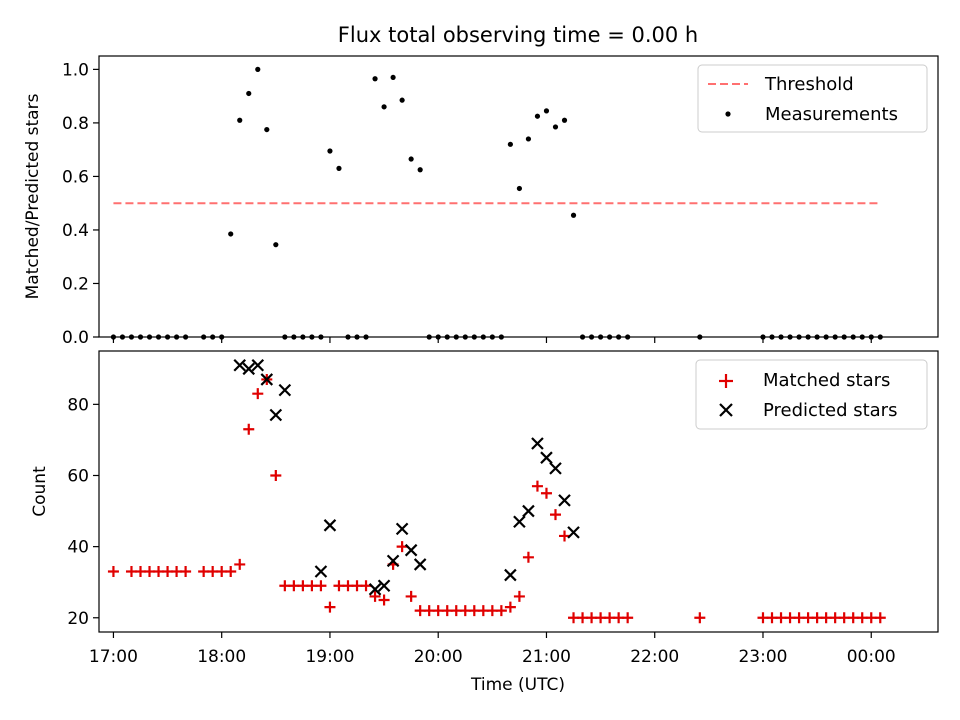  Describe the element at coordinates (78, 405) in the screenshot. I see `y-tick-label: 80` at that location.